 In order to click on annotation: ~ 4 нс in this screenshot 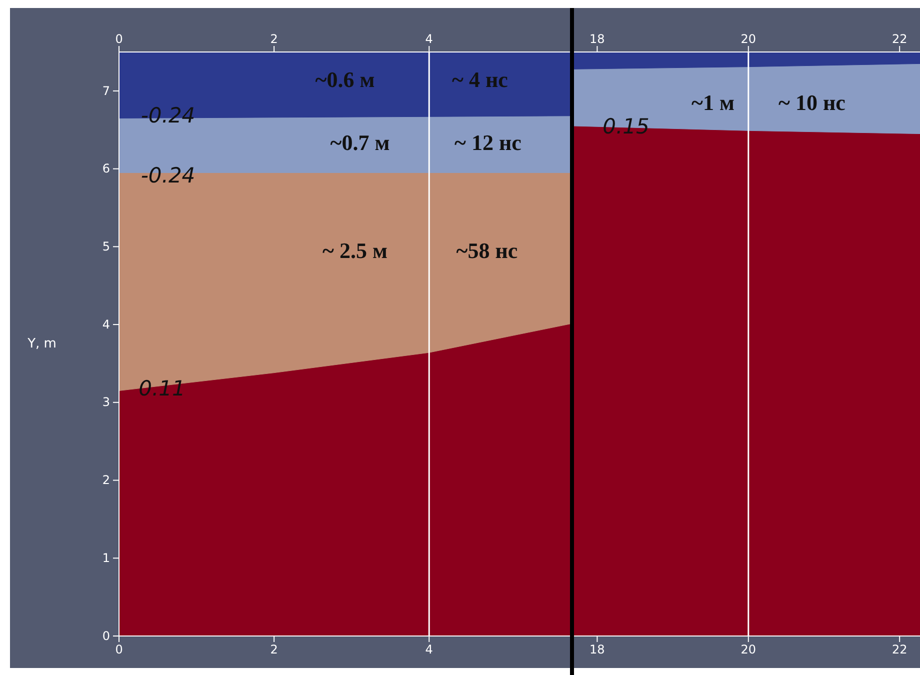, I will do `click(480, 79)`.